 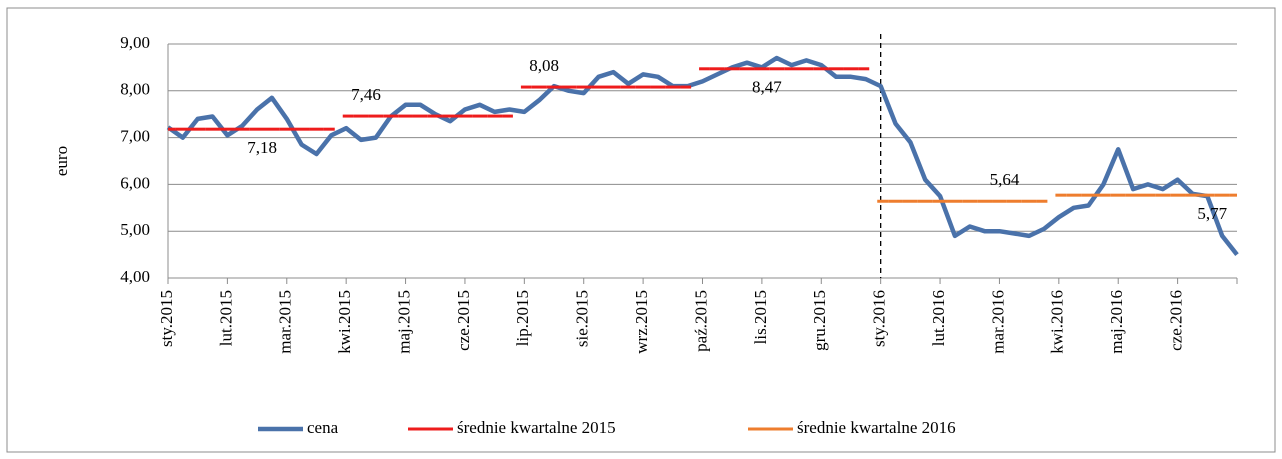 What do you see at coordinates (225, 318) in the screenshot?
I see `x-tick-label: lut.2015` at bounding box center [225, 318].